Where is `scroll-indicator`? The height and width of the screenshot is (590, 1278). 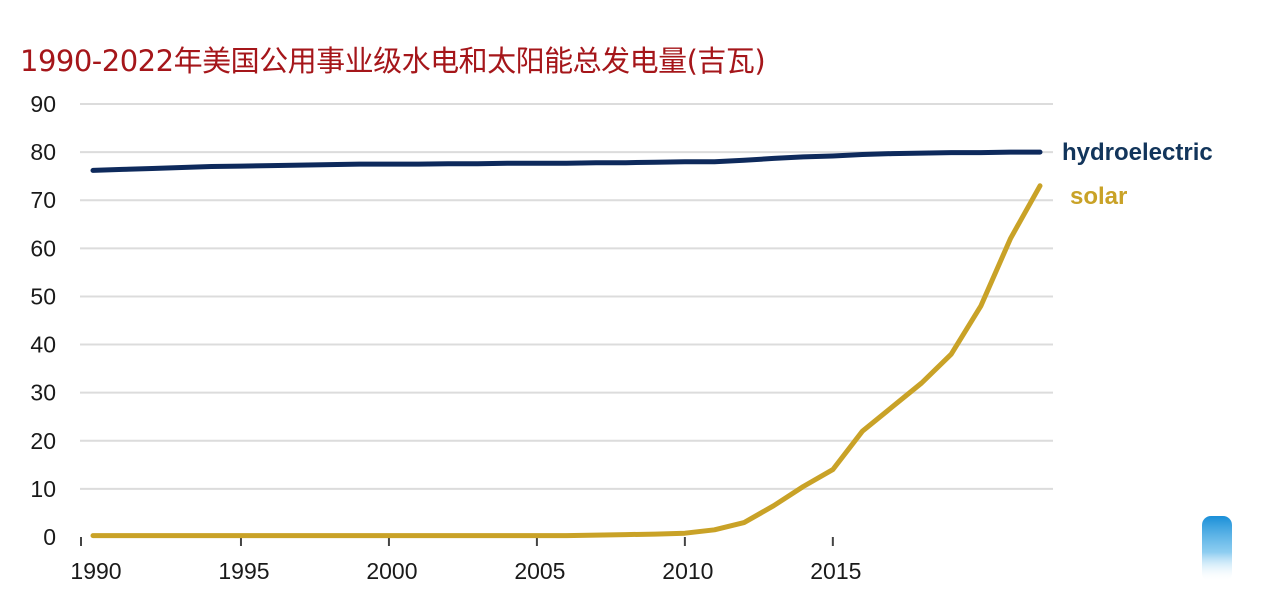 scroll-indicator is located at coordinates (1217, 549).